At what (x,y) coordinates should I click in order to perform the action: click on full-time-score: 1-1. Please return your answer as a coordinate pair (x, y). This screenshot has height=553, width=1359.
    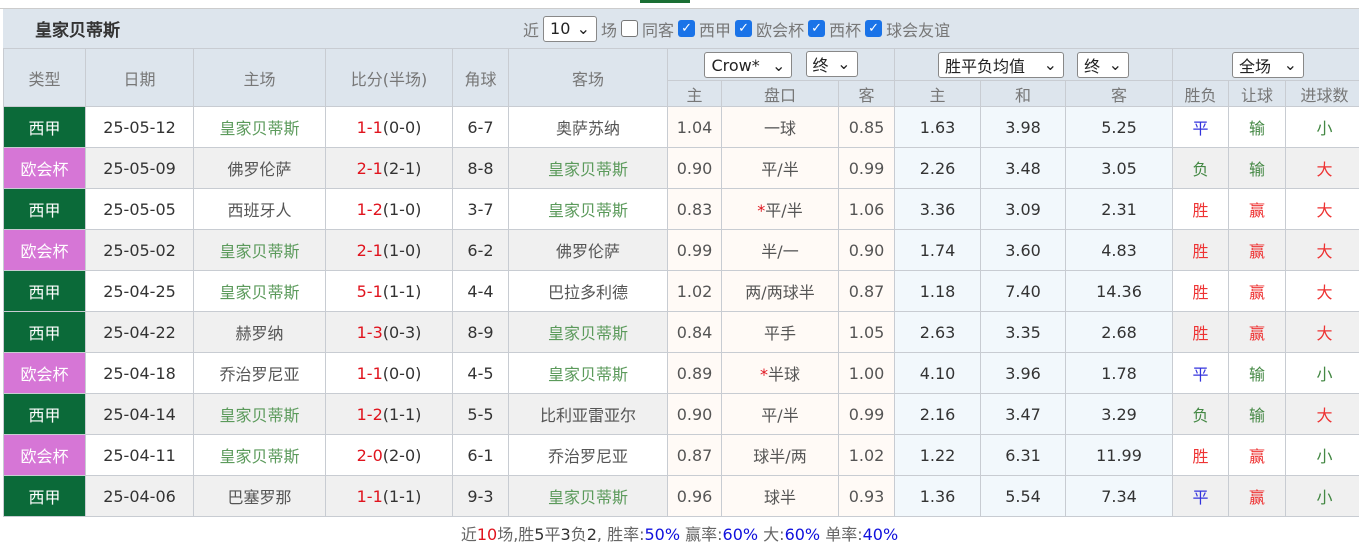
    Looking at the image, I should click on (369, 127).